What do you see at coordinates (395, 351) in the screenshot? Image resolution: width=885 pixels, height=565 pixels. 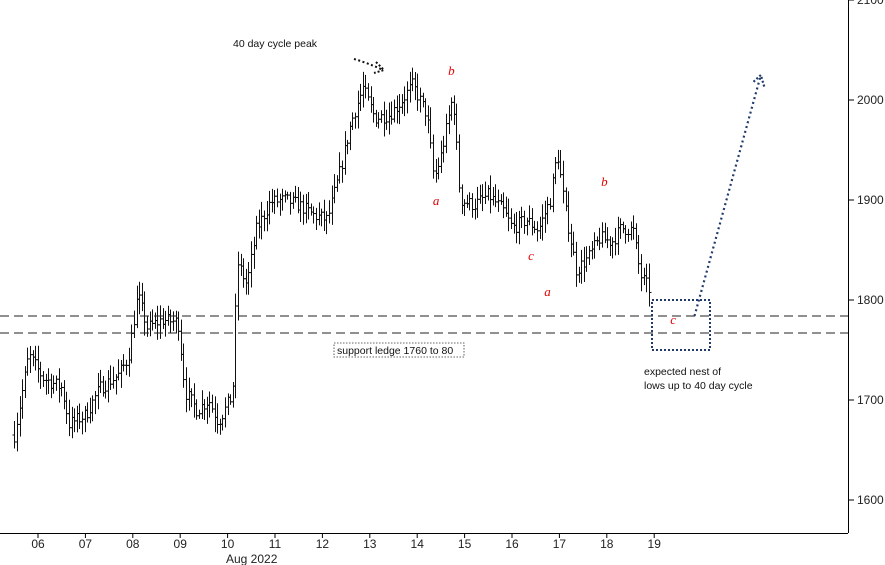 I see `support-ledge-label: support ledge 1760 to 80` at bounding box center [395, 351].